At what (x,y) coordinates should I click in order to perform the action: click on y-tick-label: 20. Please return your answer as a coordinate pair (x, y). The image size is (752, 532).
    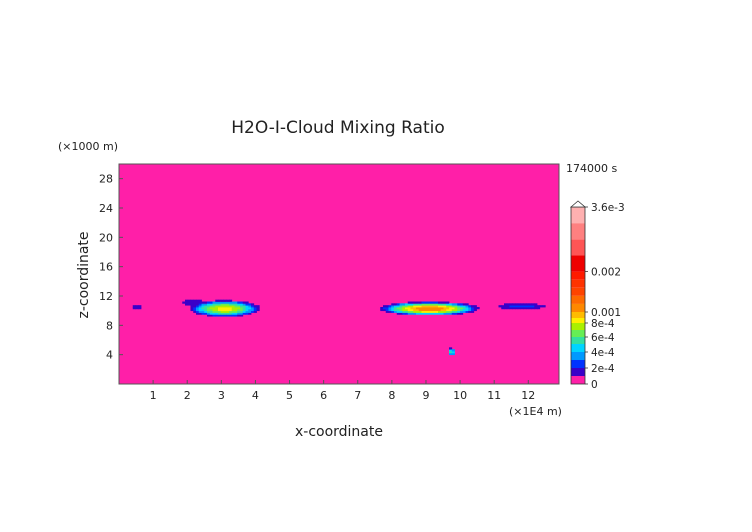
    Looking at the image, I should click on (106, 237).